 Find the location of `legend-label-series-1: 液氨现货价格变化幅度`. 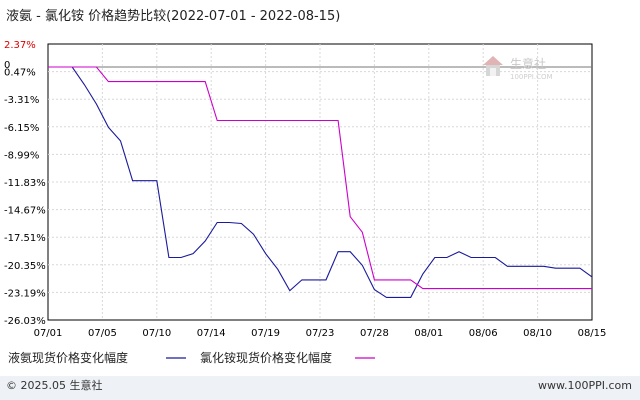

legend-label-series-1: 液氨现货价格变化幅度 is located at coordinates (68, 357).